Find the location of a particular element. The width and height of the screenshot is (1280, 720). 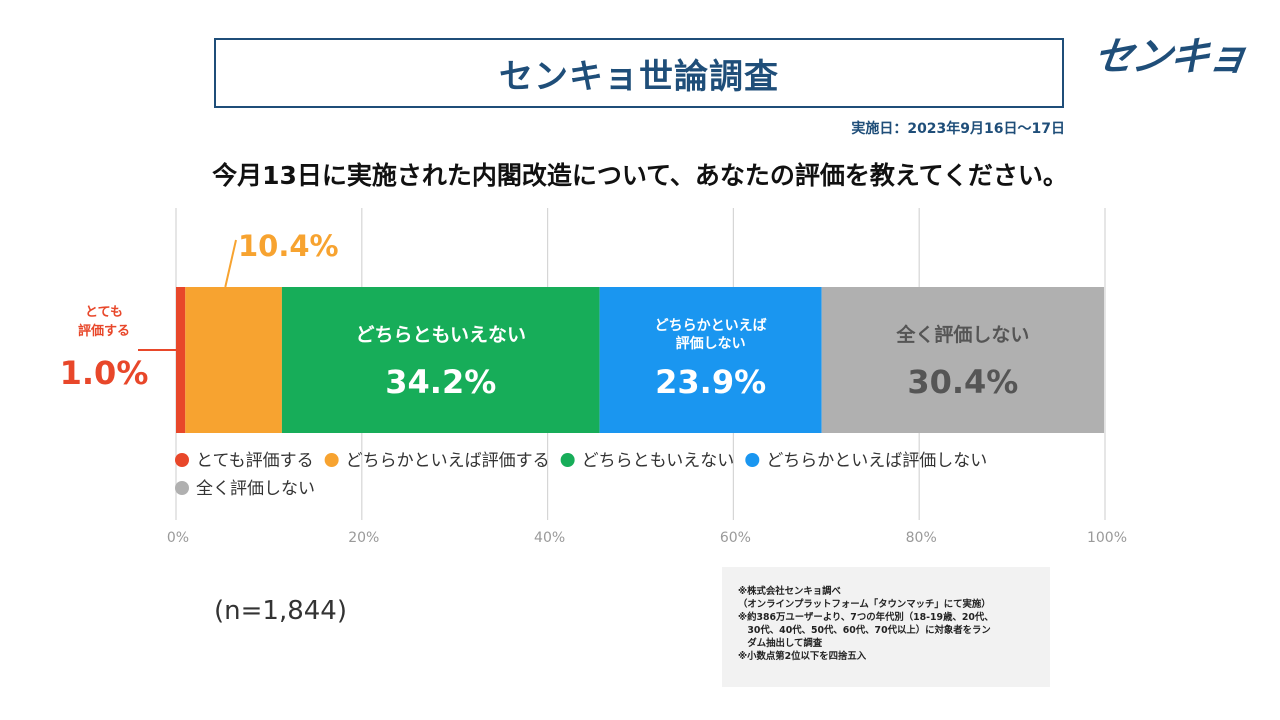

note-line: ※約386万ユーザーより、7つの年代別（18-19歳、20代、 is located at coordinates (866, 617).